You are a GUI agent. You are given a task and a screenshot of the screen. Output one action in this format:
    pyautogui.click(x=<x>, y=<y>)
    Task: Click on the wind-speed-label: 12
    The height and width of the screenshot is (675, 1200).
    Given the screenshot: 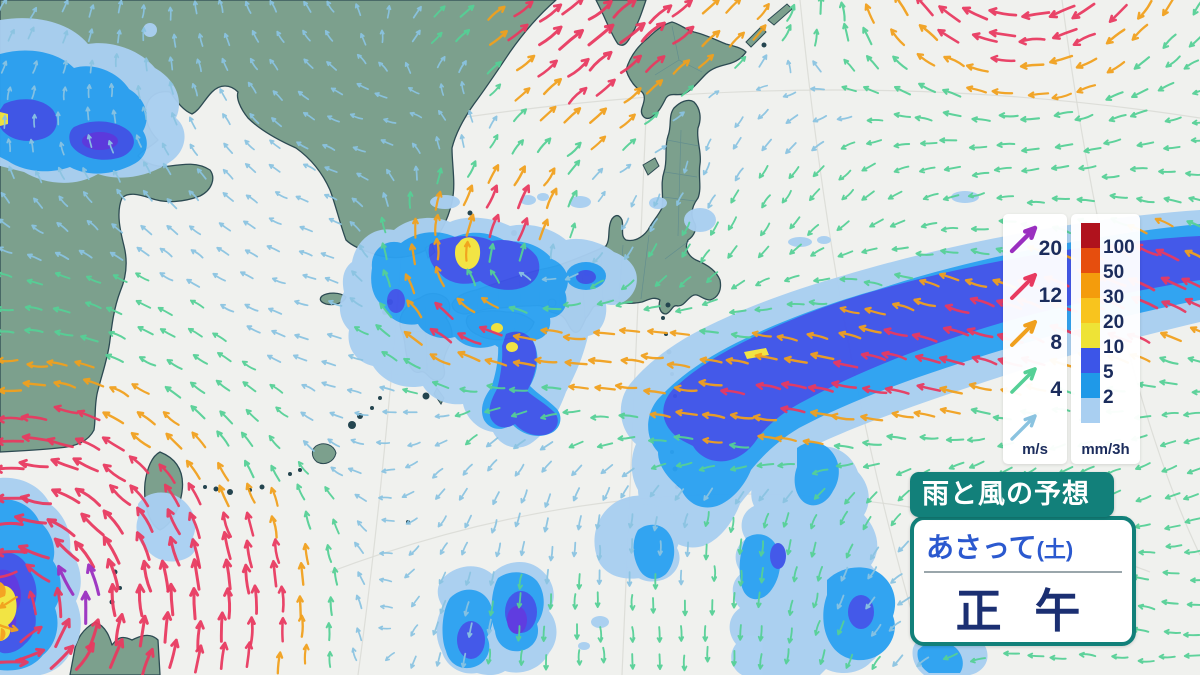 What is the action you would take?
    pyautogui.click(x=1050, y=295)
    